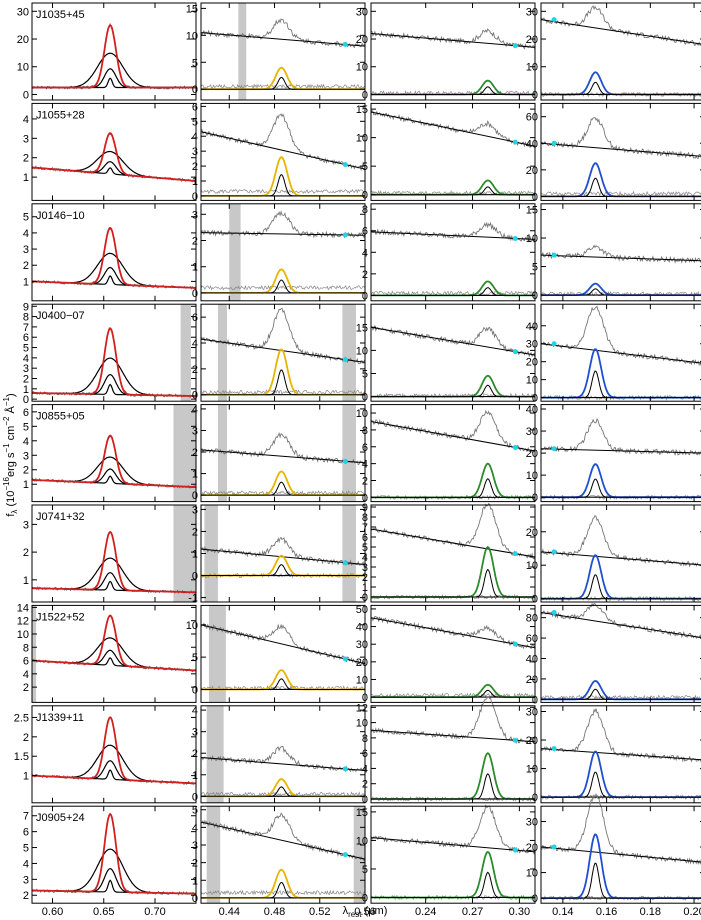 This screenshot has width=701, height=920. What do you see at coordinates (532, 118) in the screenshot?
I see `y-tick-label: 60` at bounding box center [532, 118].